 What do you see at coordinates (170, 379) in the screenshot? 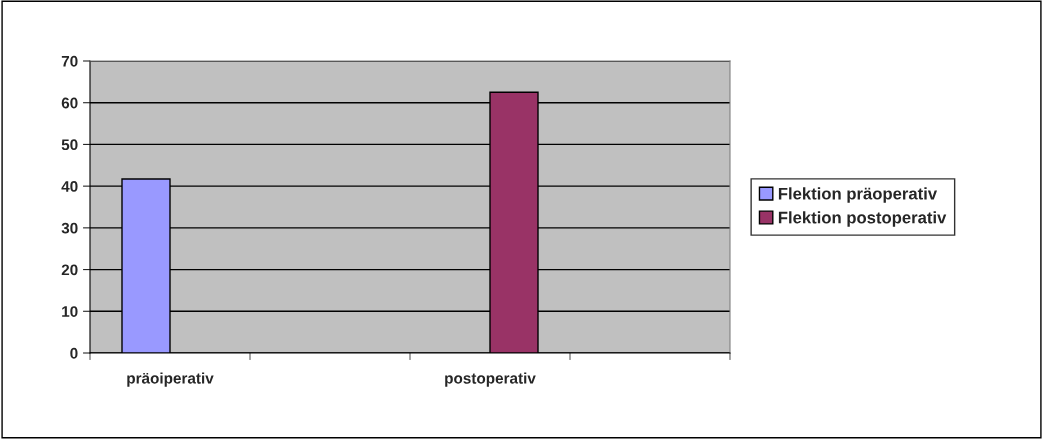
I see `x-tick-label: präoiperativ` at bounding box center [170, 379].